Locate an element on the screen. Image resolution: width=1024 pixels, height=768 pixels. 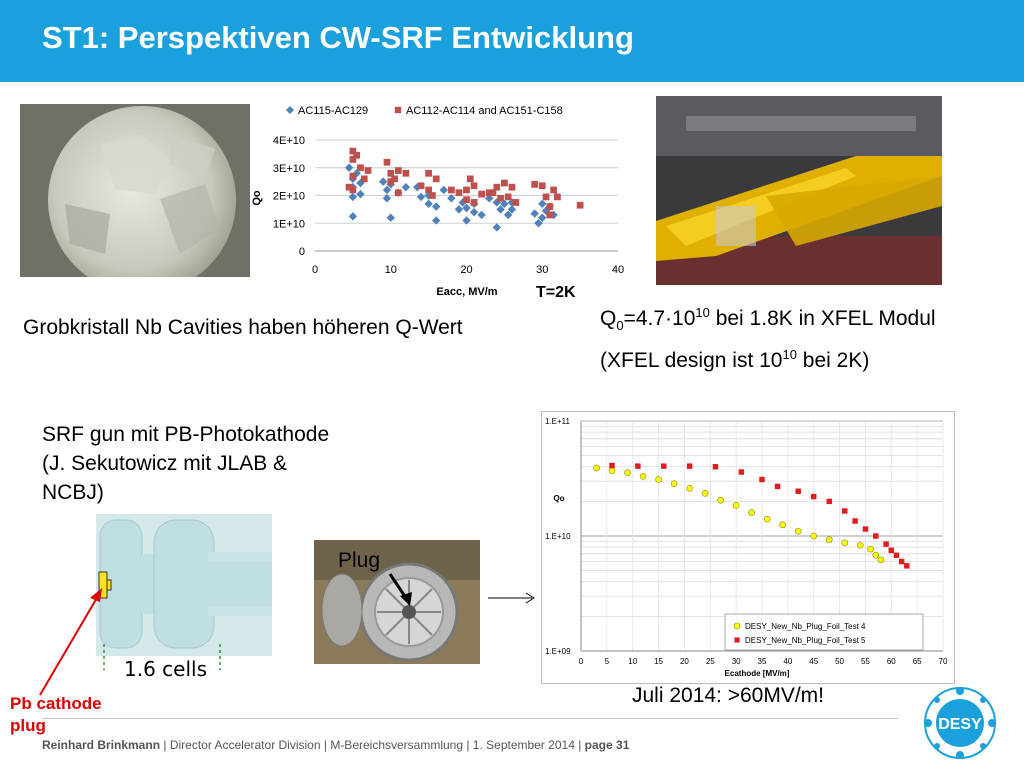
q0-subscript: 0 is located at coordinates (620, 326).